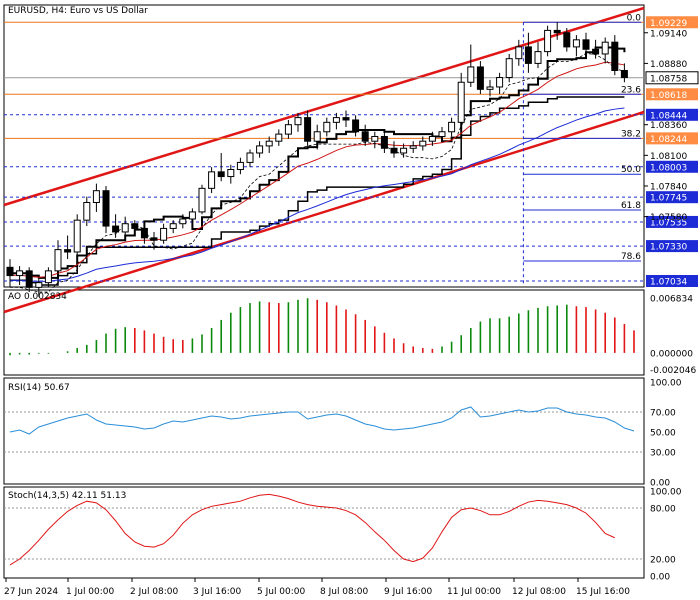 Image resolution: width=700 pixels, height=600 pixels. I want to click on stoch-line, so click(312, 529).